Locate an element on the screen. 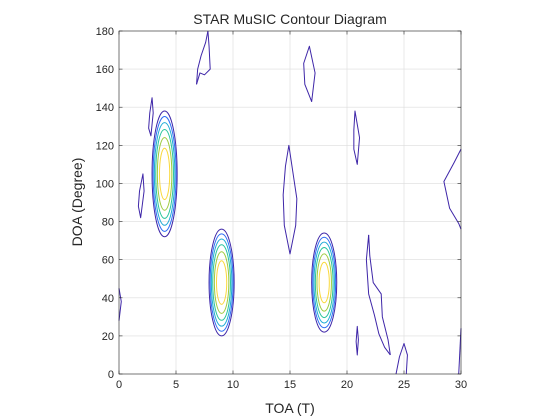  y-tick-label: 0 is located at coordinates (111, 375).